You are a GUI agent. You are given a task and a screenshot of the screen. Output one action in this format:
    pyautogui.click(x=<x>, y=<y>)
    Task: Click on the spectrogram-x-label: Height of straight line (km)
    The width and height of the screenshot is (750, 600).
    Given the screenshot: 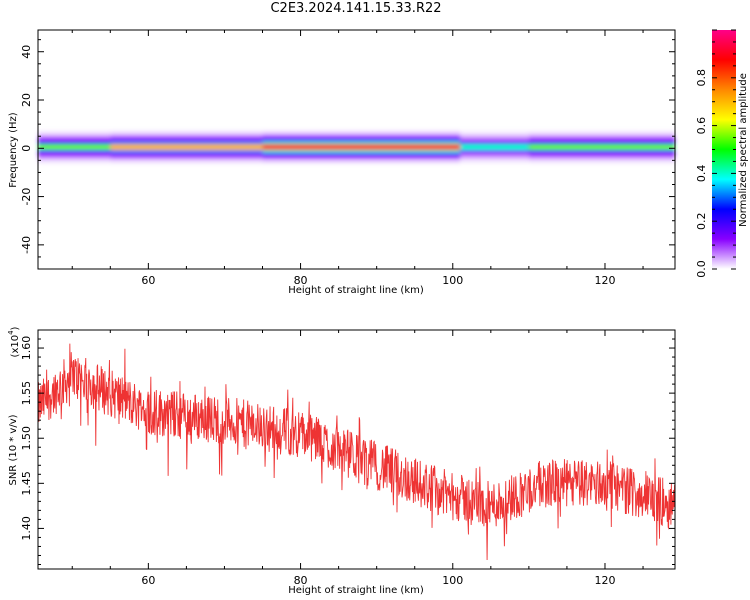 What is the action you would take?
    pyautogui.click(x=356, y=290)
    